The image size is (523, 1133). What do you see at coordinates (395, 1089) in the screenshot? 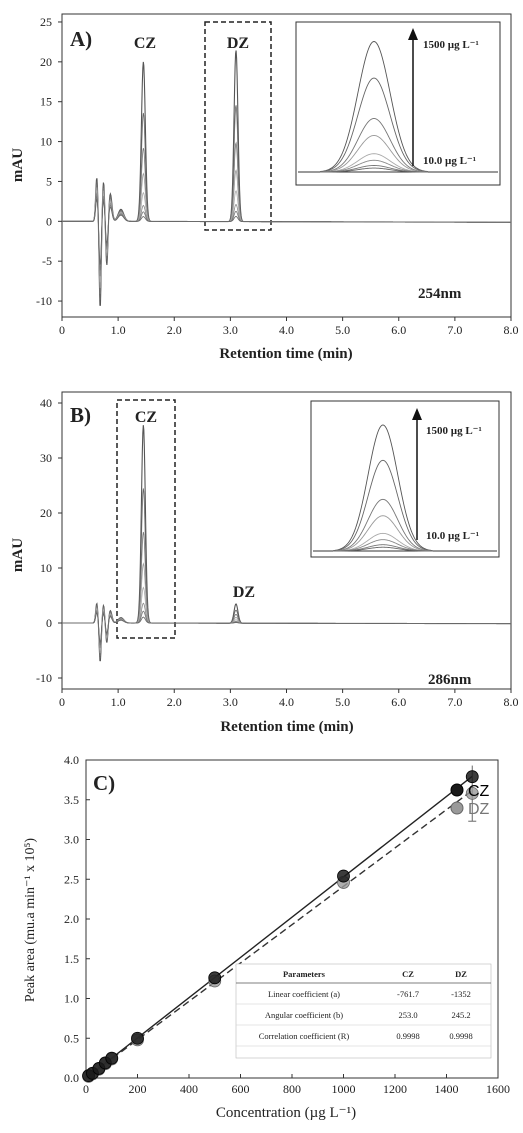
I see `x-tick-label: 1200` at bounding box center [395, 1089].